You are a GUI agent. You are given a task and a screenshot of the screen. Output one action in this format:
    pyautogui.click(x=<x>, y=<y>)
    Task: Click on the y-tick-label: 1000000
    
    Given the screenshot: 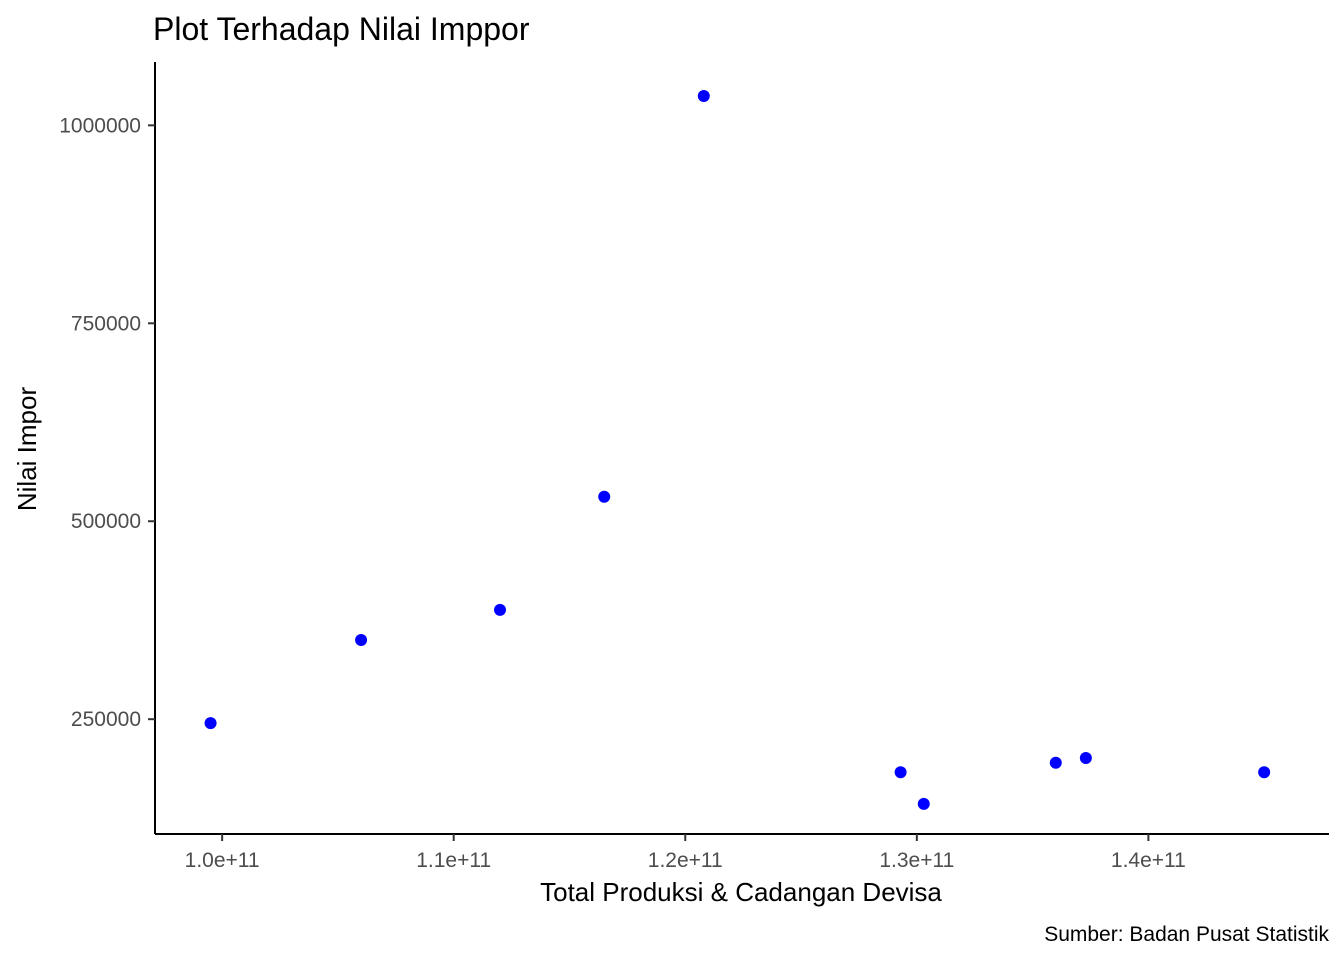 What is the action you would take?
    pyautogui.click(x=100, y=125)
    